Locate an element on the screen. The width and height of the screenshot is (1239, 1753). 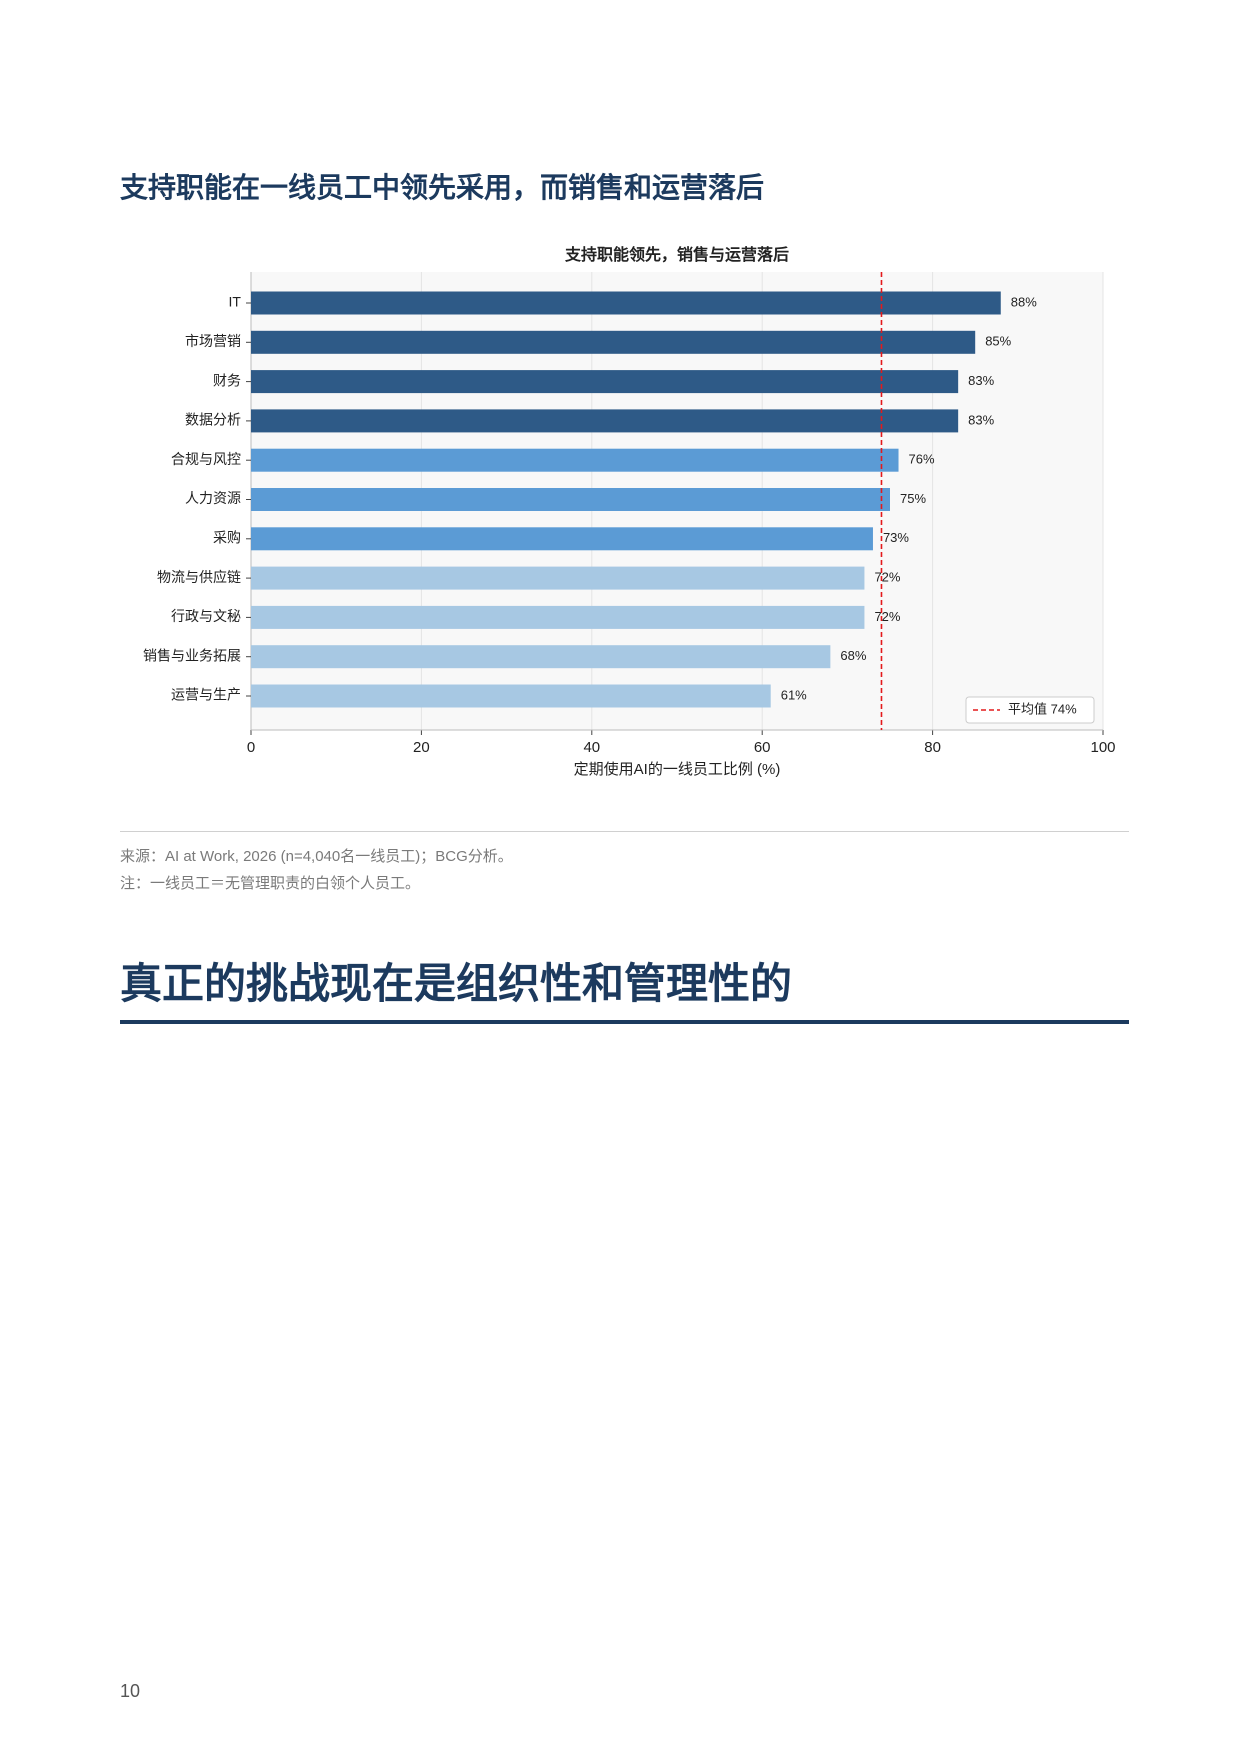
y-tick-label: 运营与生产 is located at coordinates (206, 695).